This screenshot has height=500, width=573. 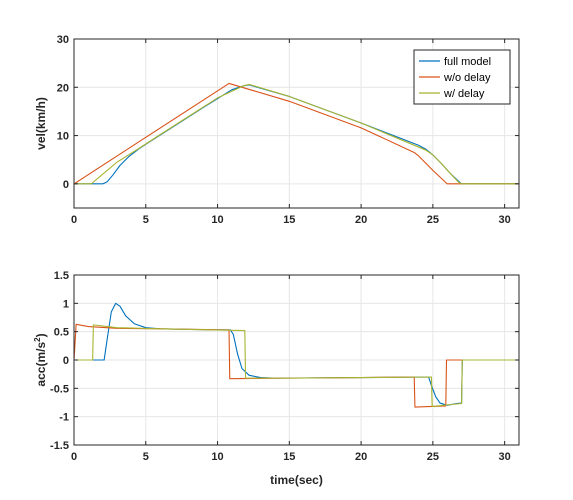 I want to click on y-tick-label: 1, so click(x=66, y=304).